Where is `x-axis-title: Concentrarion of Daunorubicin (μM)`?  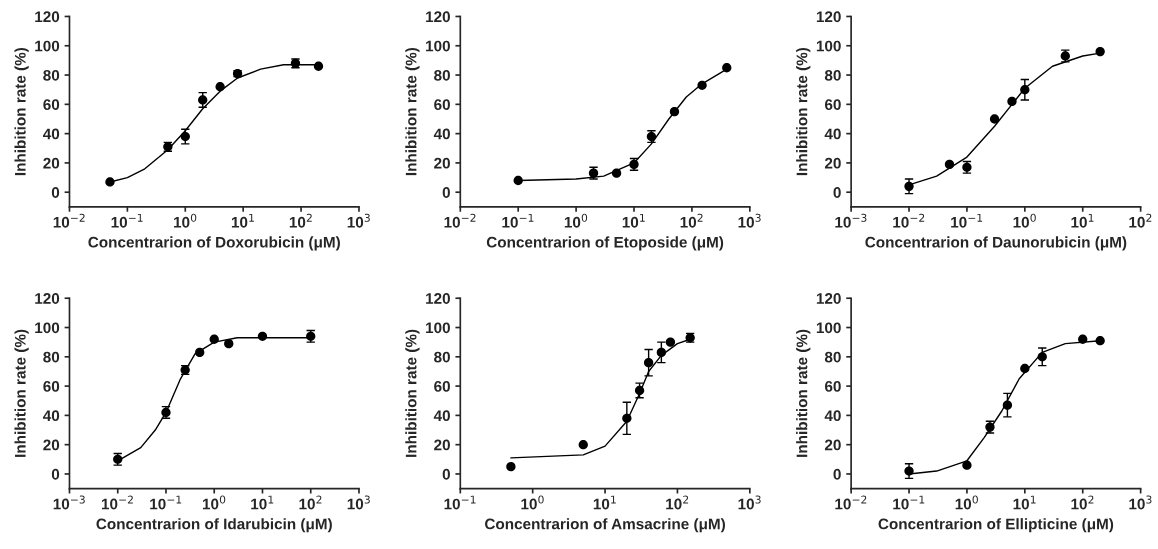
x-axis-title: Concentrarion of Daunorubicin (μM) is located at coordinates (996, 243).